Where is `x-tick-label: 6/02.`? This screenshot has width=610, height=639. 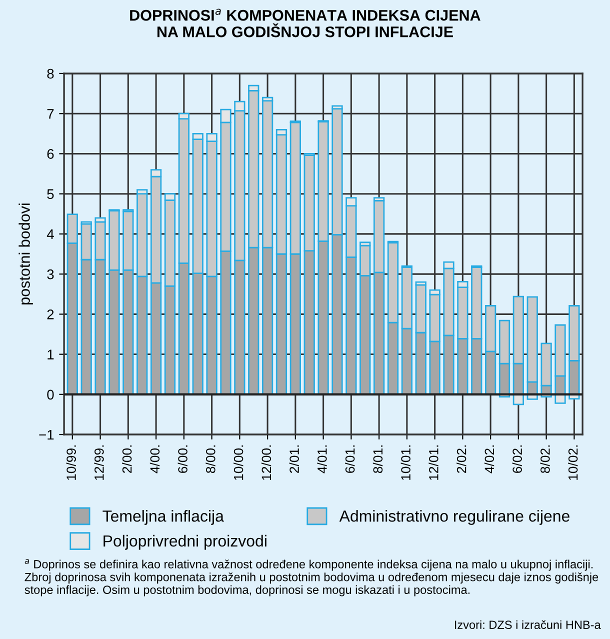 x-tick-label: 6/02. is located at coordinates (517, 459).